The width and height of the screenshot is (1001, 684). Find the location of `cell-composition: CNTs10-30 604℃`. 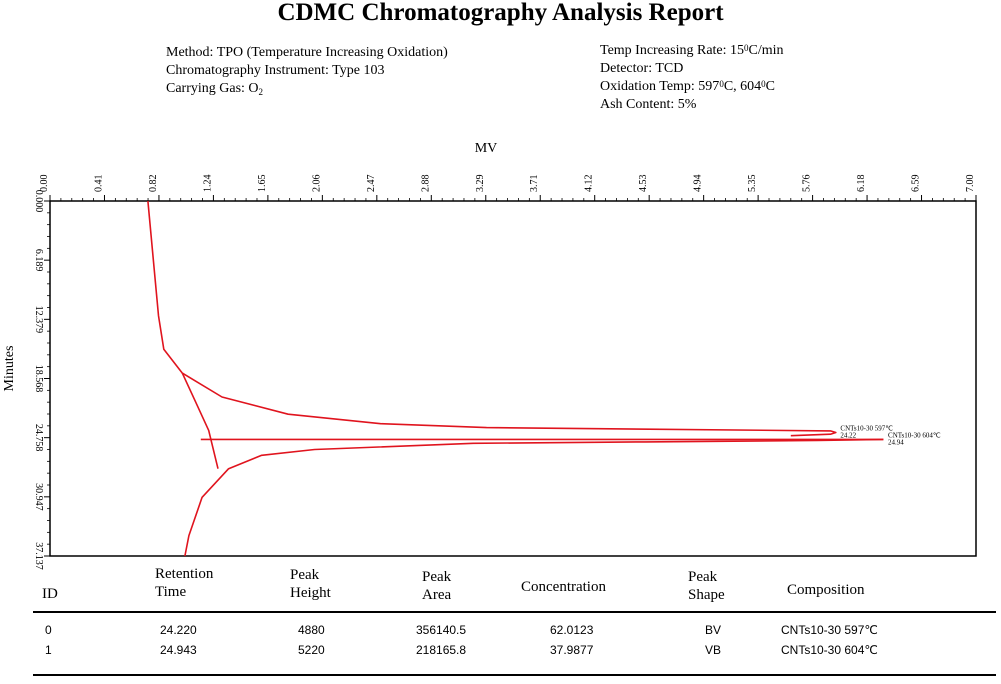

cell-composition: CNTs10-30 604℃ is located at coordinates (829, 650).